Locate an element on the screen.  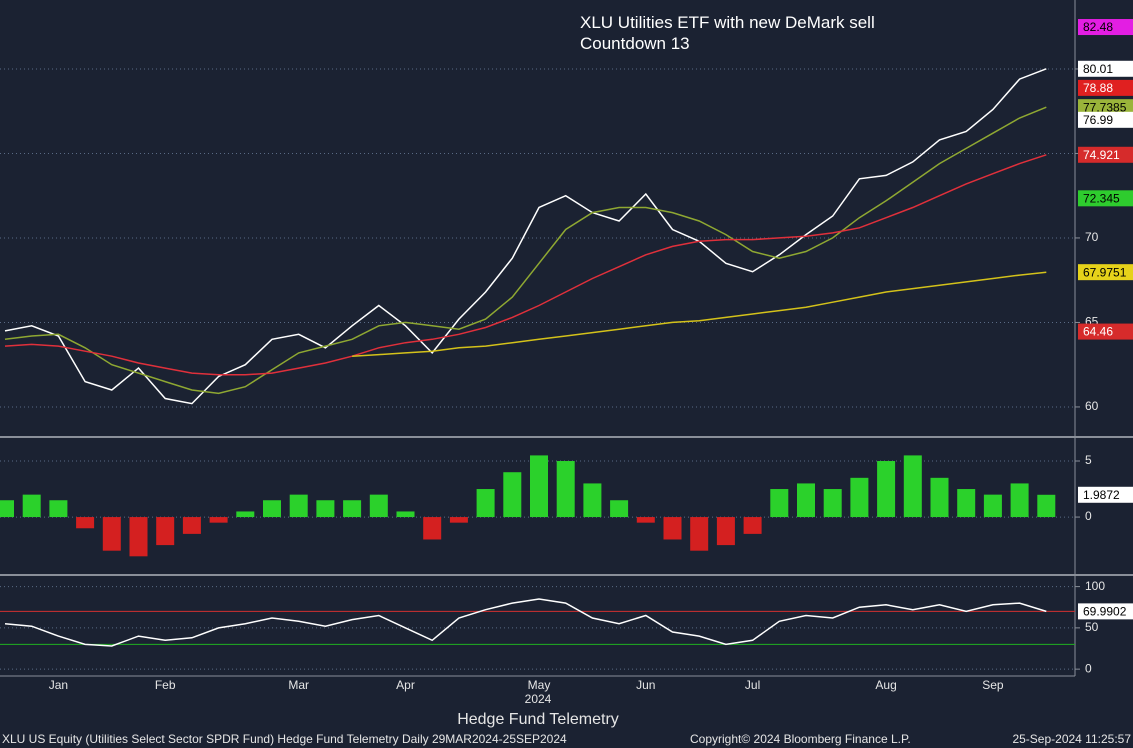
y-tick-label: 60 is located at coordinates (1092, 406).